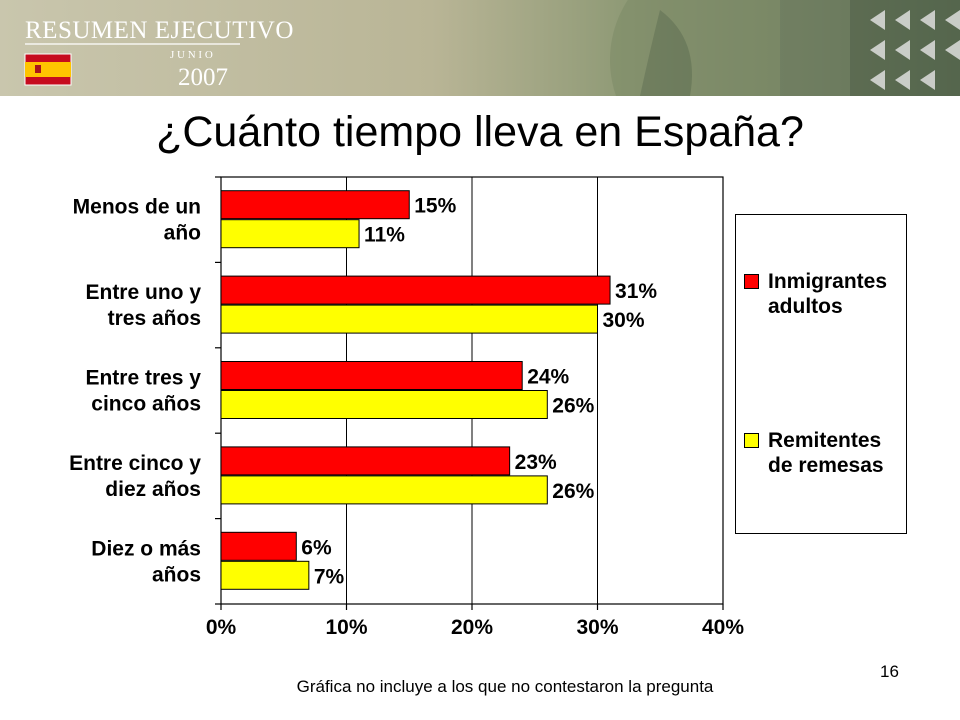 This screenshot has width=960, height=720. I want to click on category-label-line: año, so click(182, 233).